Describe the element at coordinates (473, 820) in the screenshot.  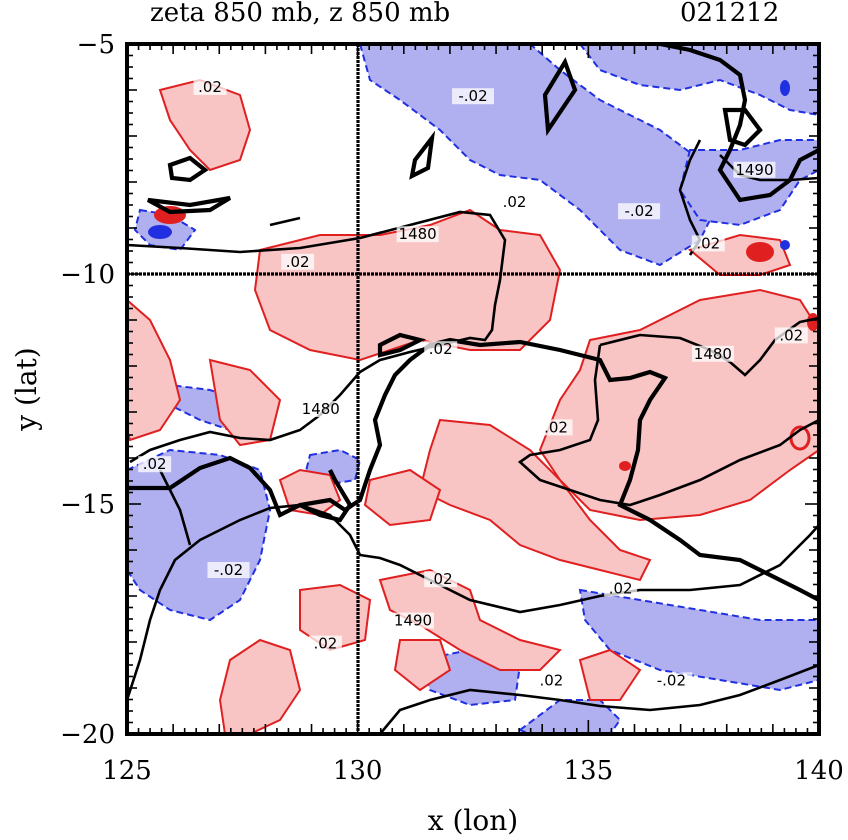
I see `x-axis-label: x (lon)` at that location.